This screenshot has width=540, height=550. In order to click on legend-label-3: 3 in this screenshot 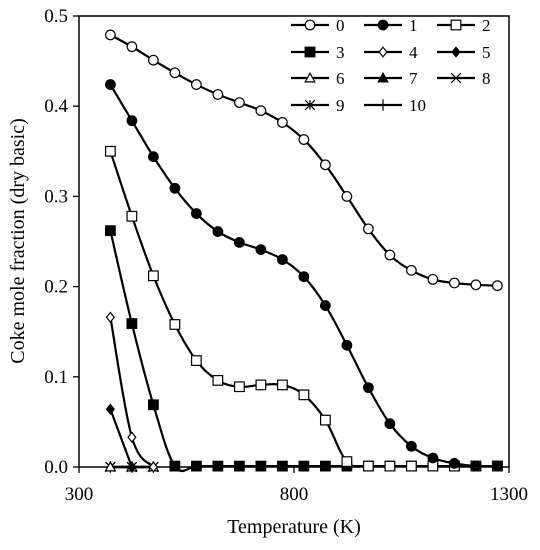, I will do `click(340, 52)`.